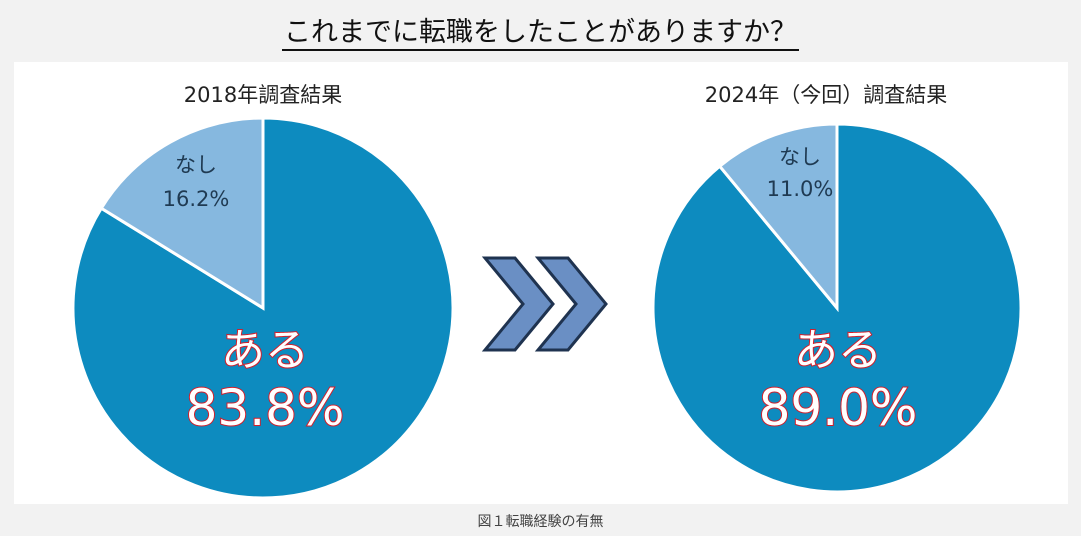  Describe the element at coordinates (196, 165) in the screenshot. I see `pie-0-no-label: なし` at that location.